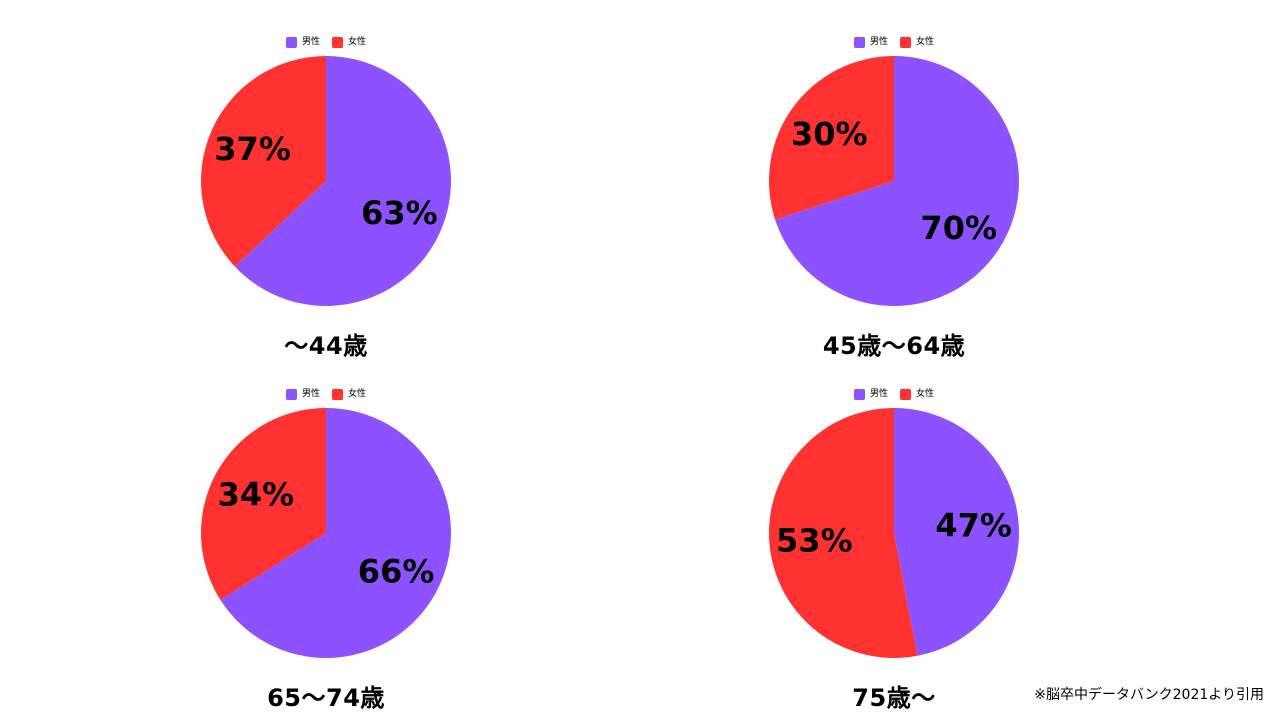 Image resolution: width=1280 pixels, height=720 pixels. What do you see at coordinates (252, 149) in the screenshot?
I see `pie-label-female: 37%` at bounding box center [252, 149].